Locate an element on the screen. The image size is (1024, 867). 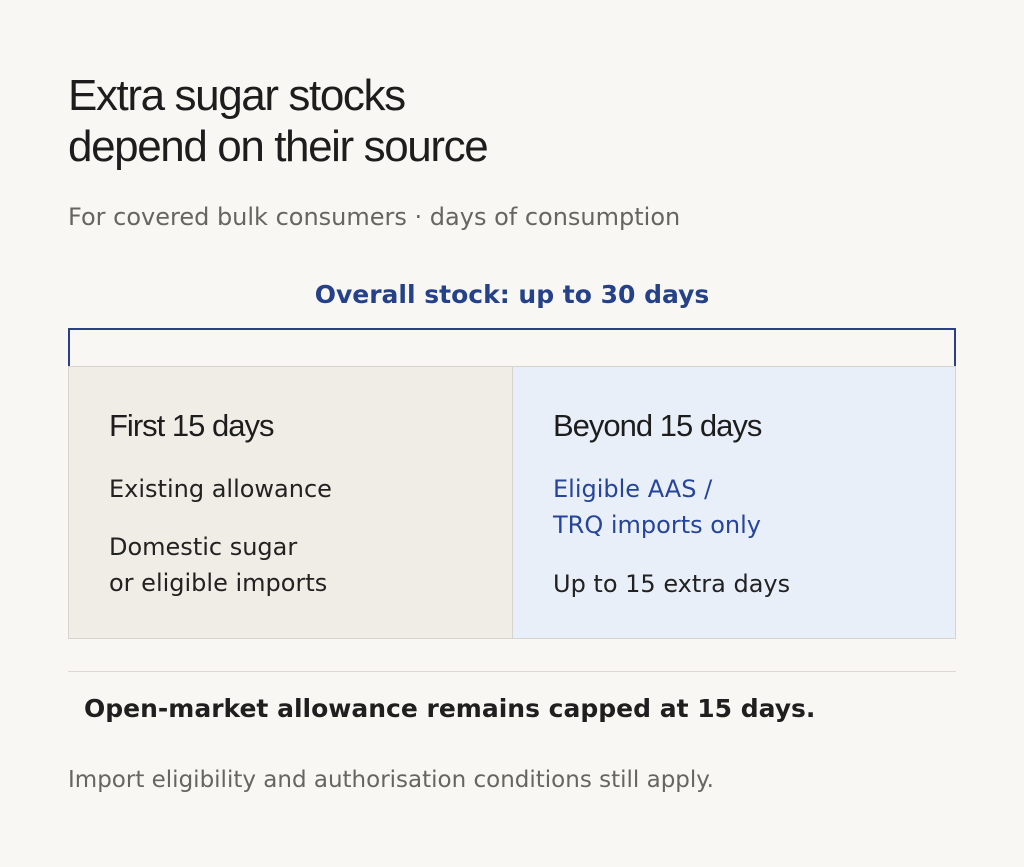
existing-allowance-text: Existing allowance is located at coordinates (220, 489).